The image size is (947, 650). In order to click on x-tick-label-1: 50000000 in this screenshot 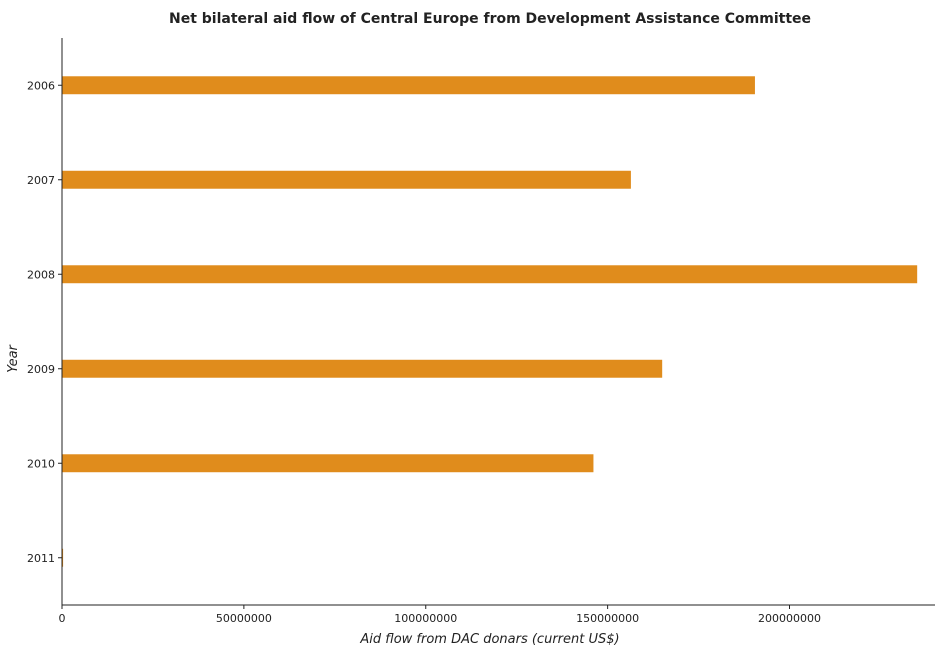, I will do `click(244, 618)`.